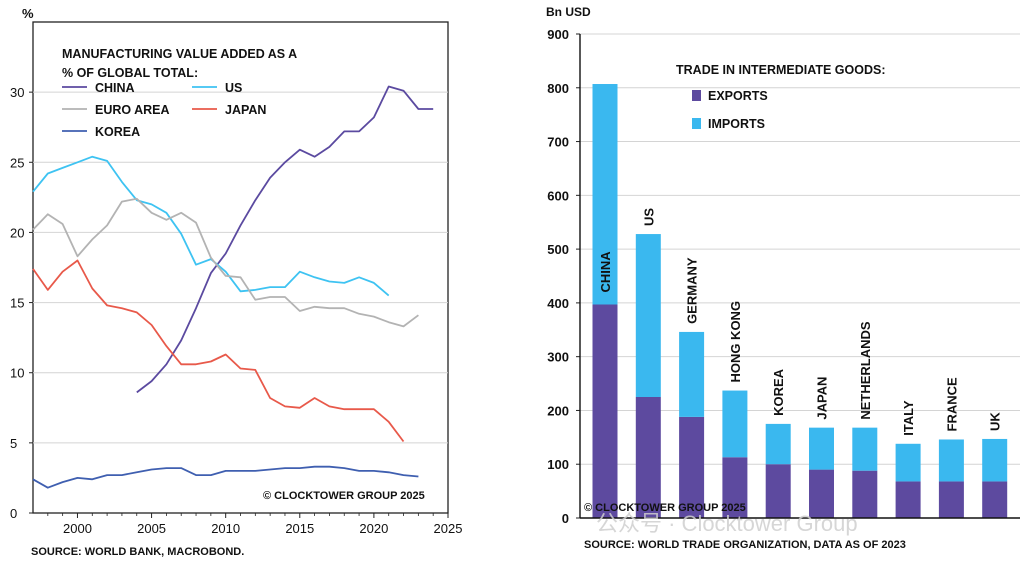 Image resolution: width=1024 pixels, height=562 pixels. Describe the element at coordinates (735, 424) in the screenshot. I see `bar-hong-kong-imports` at that location.